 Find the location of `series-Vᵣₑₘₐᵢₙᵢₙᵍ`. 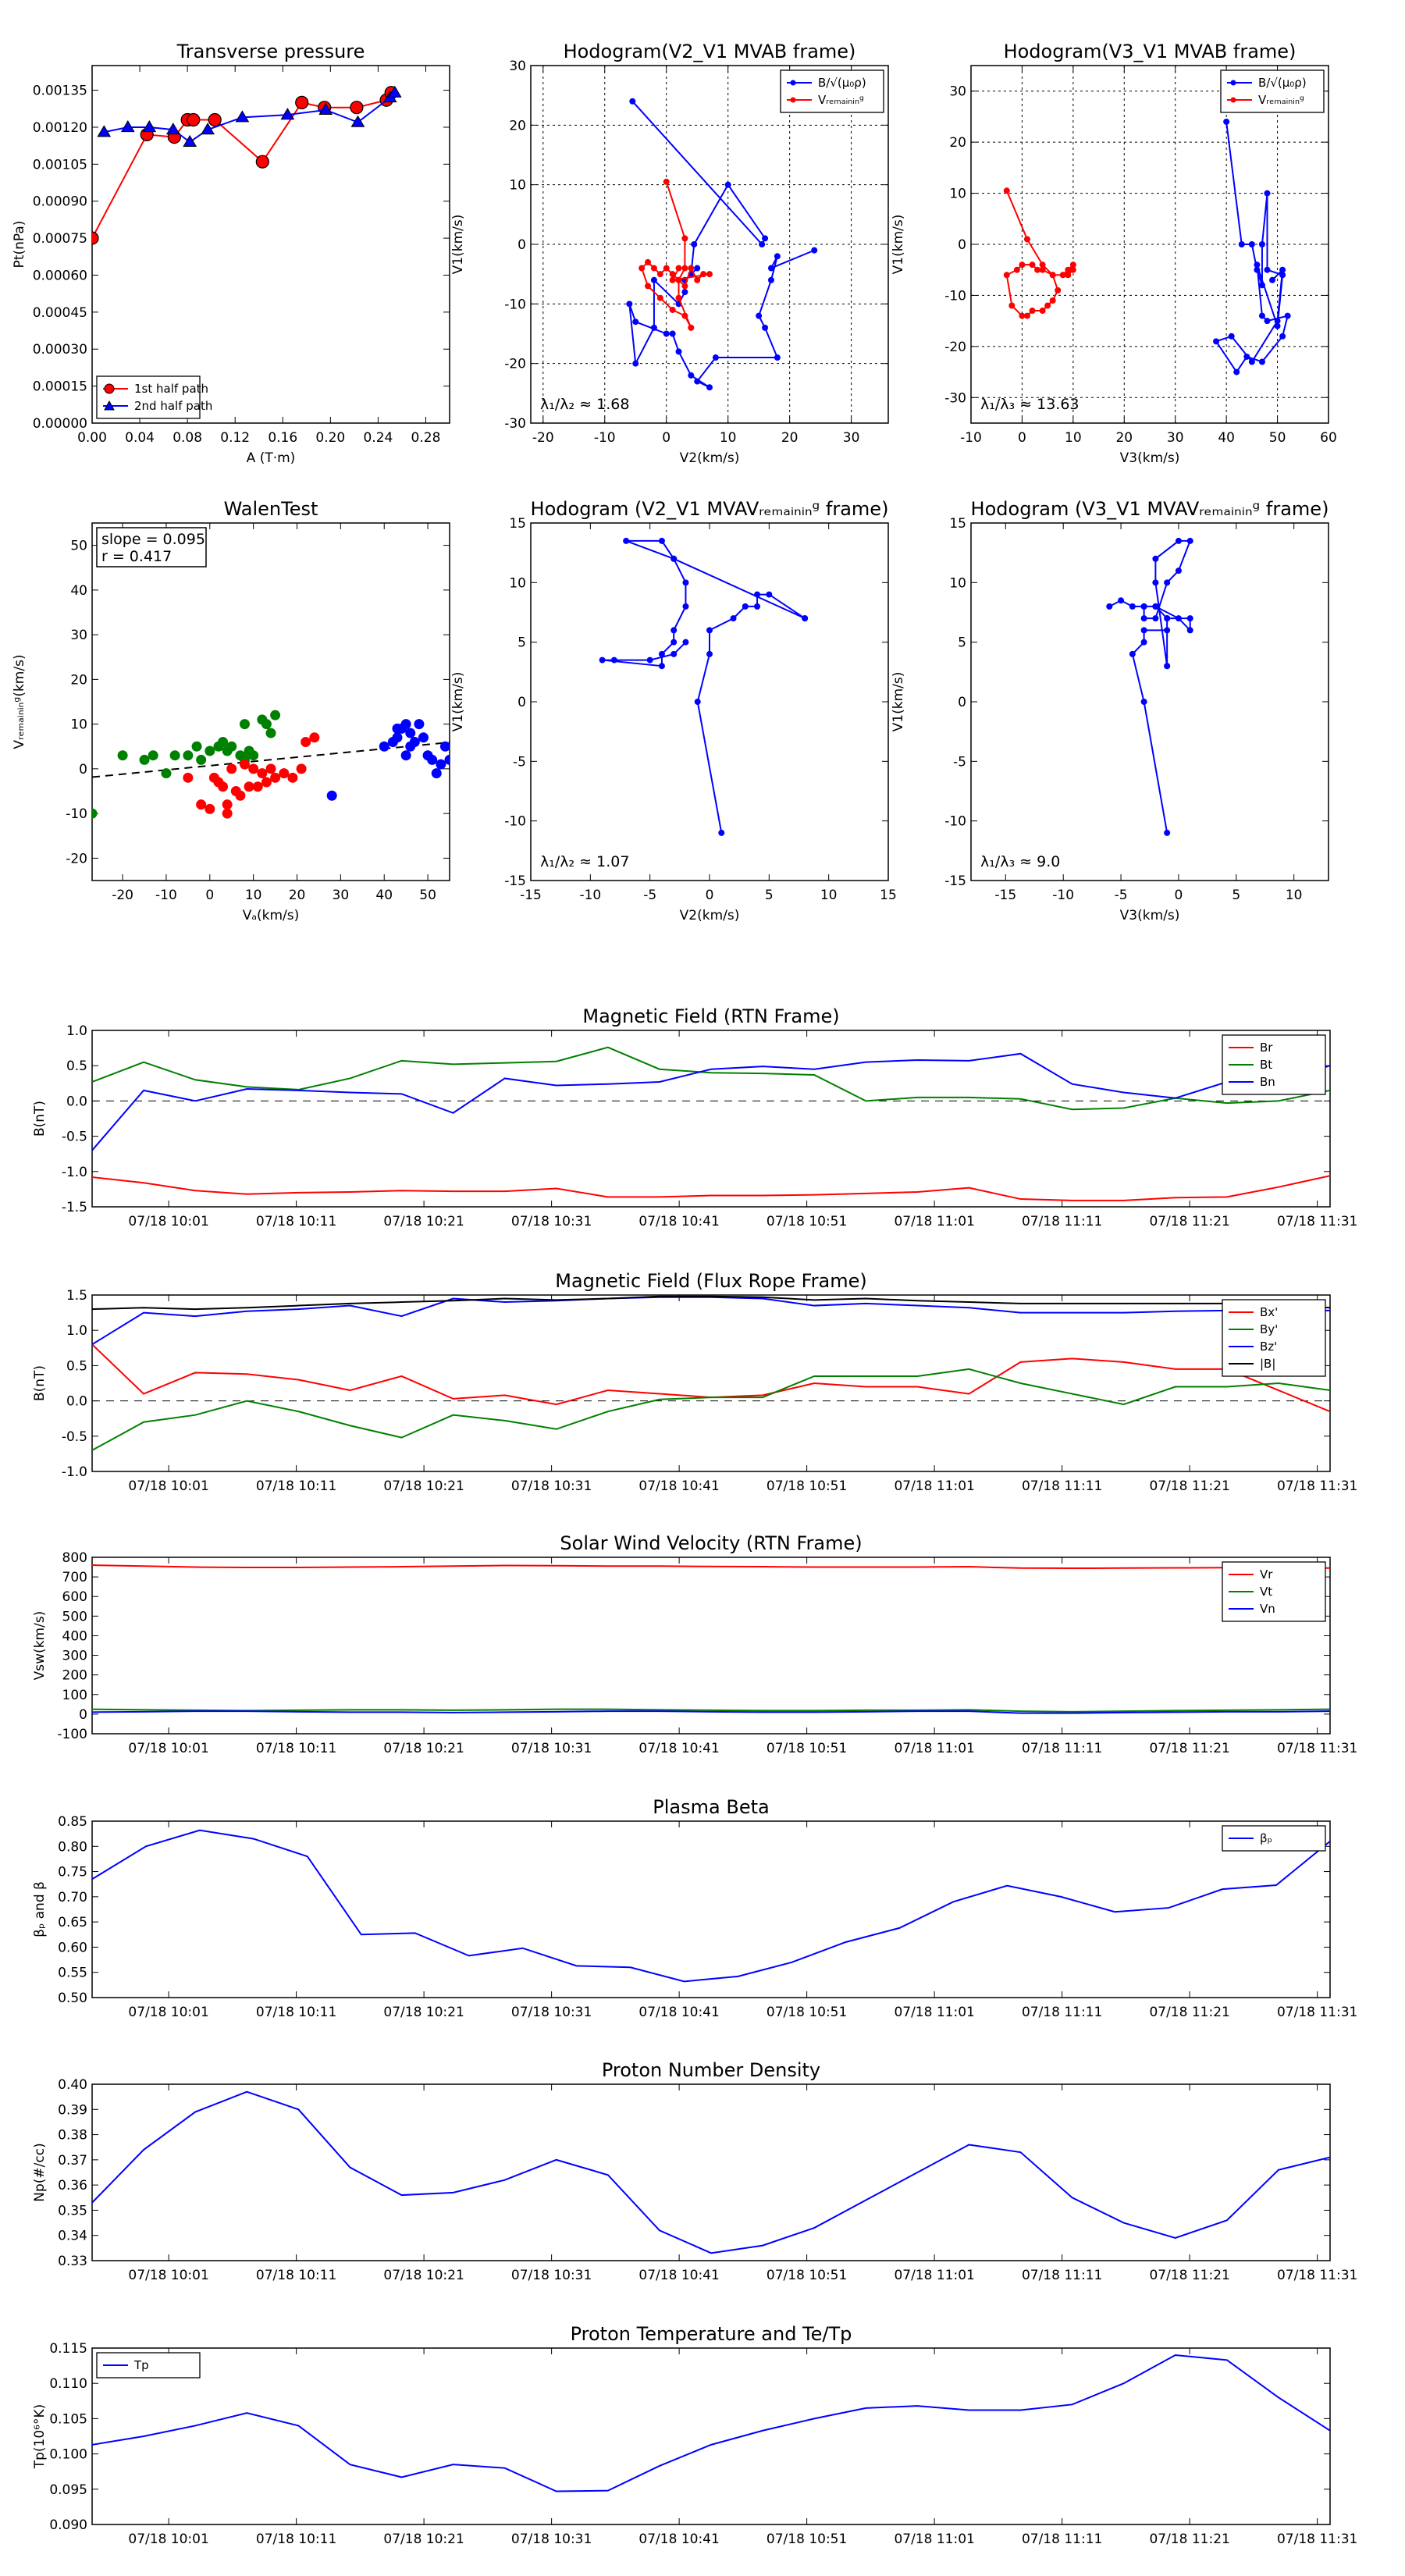

series-Vᵣₑₘₐᵢₙᵢₙᵍ is located at coordinates (1039, 253).